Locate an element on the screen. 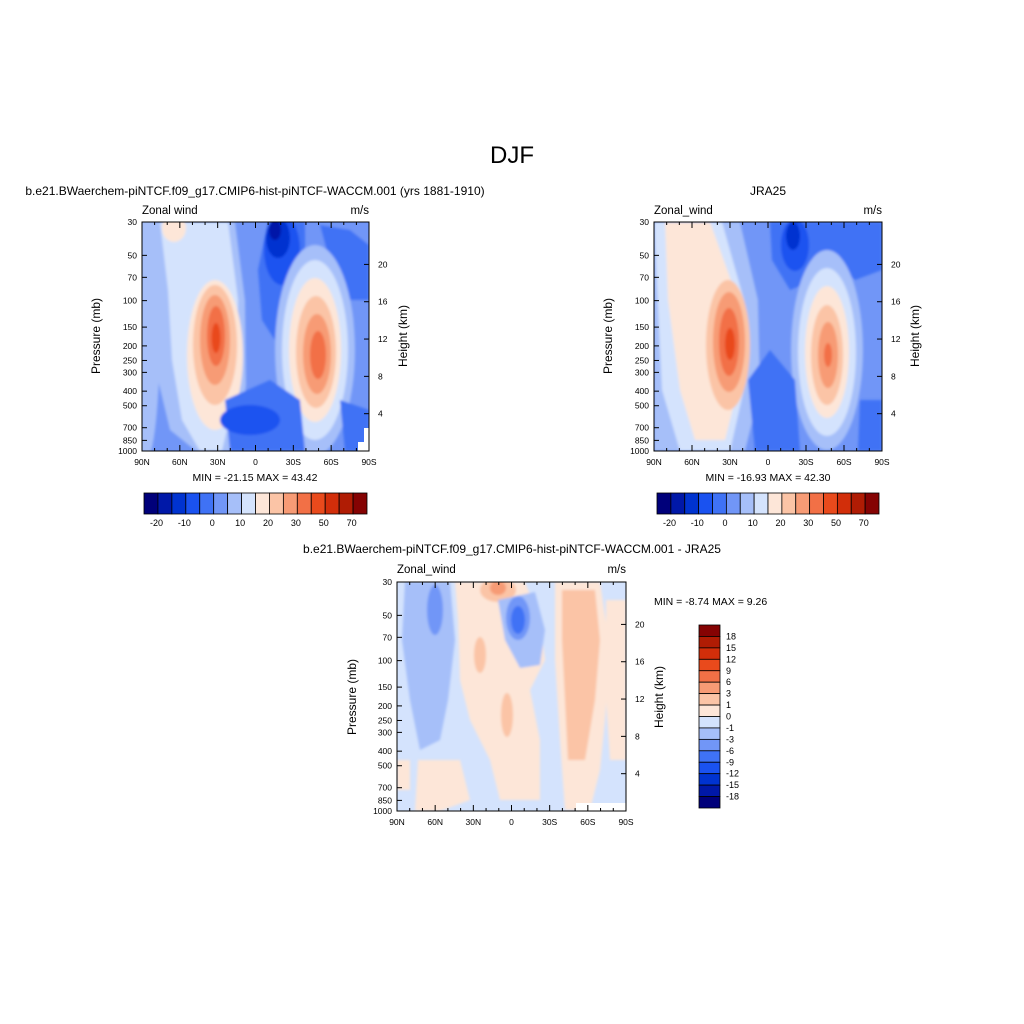 The image size is (1024, 1024). panel-model-ytick-label: 250 is located at coordinates (130, 360).